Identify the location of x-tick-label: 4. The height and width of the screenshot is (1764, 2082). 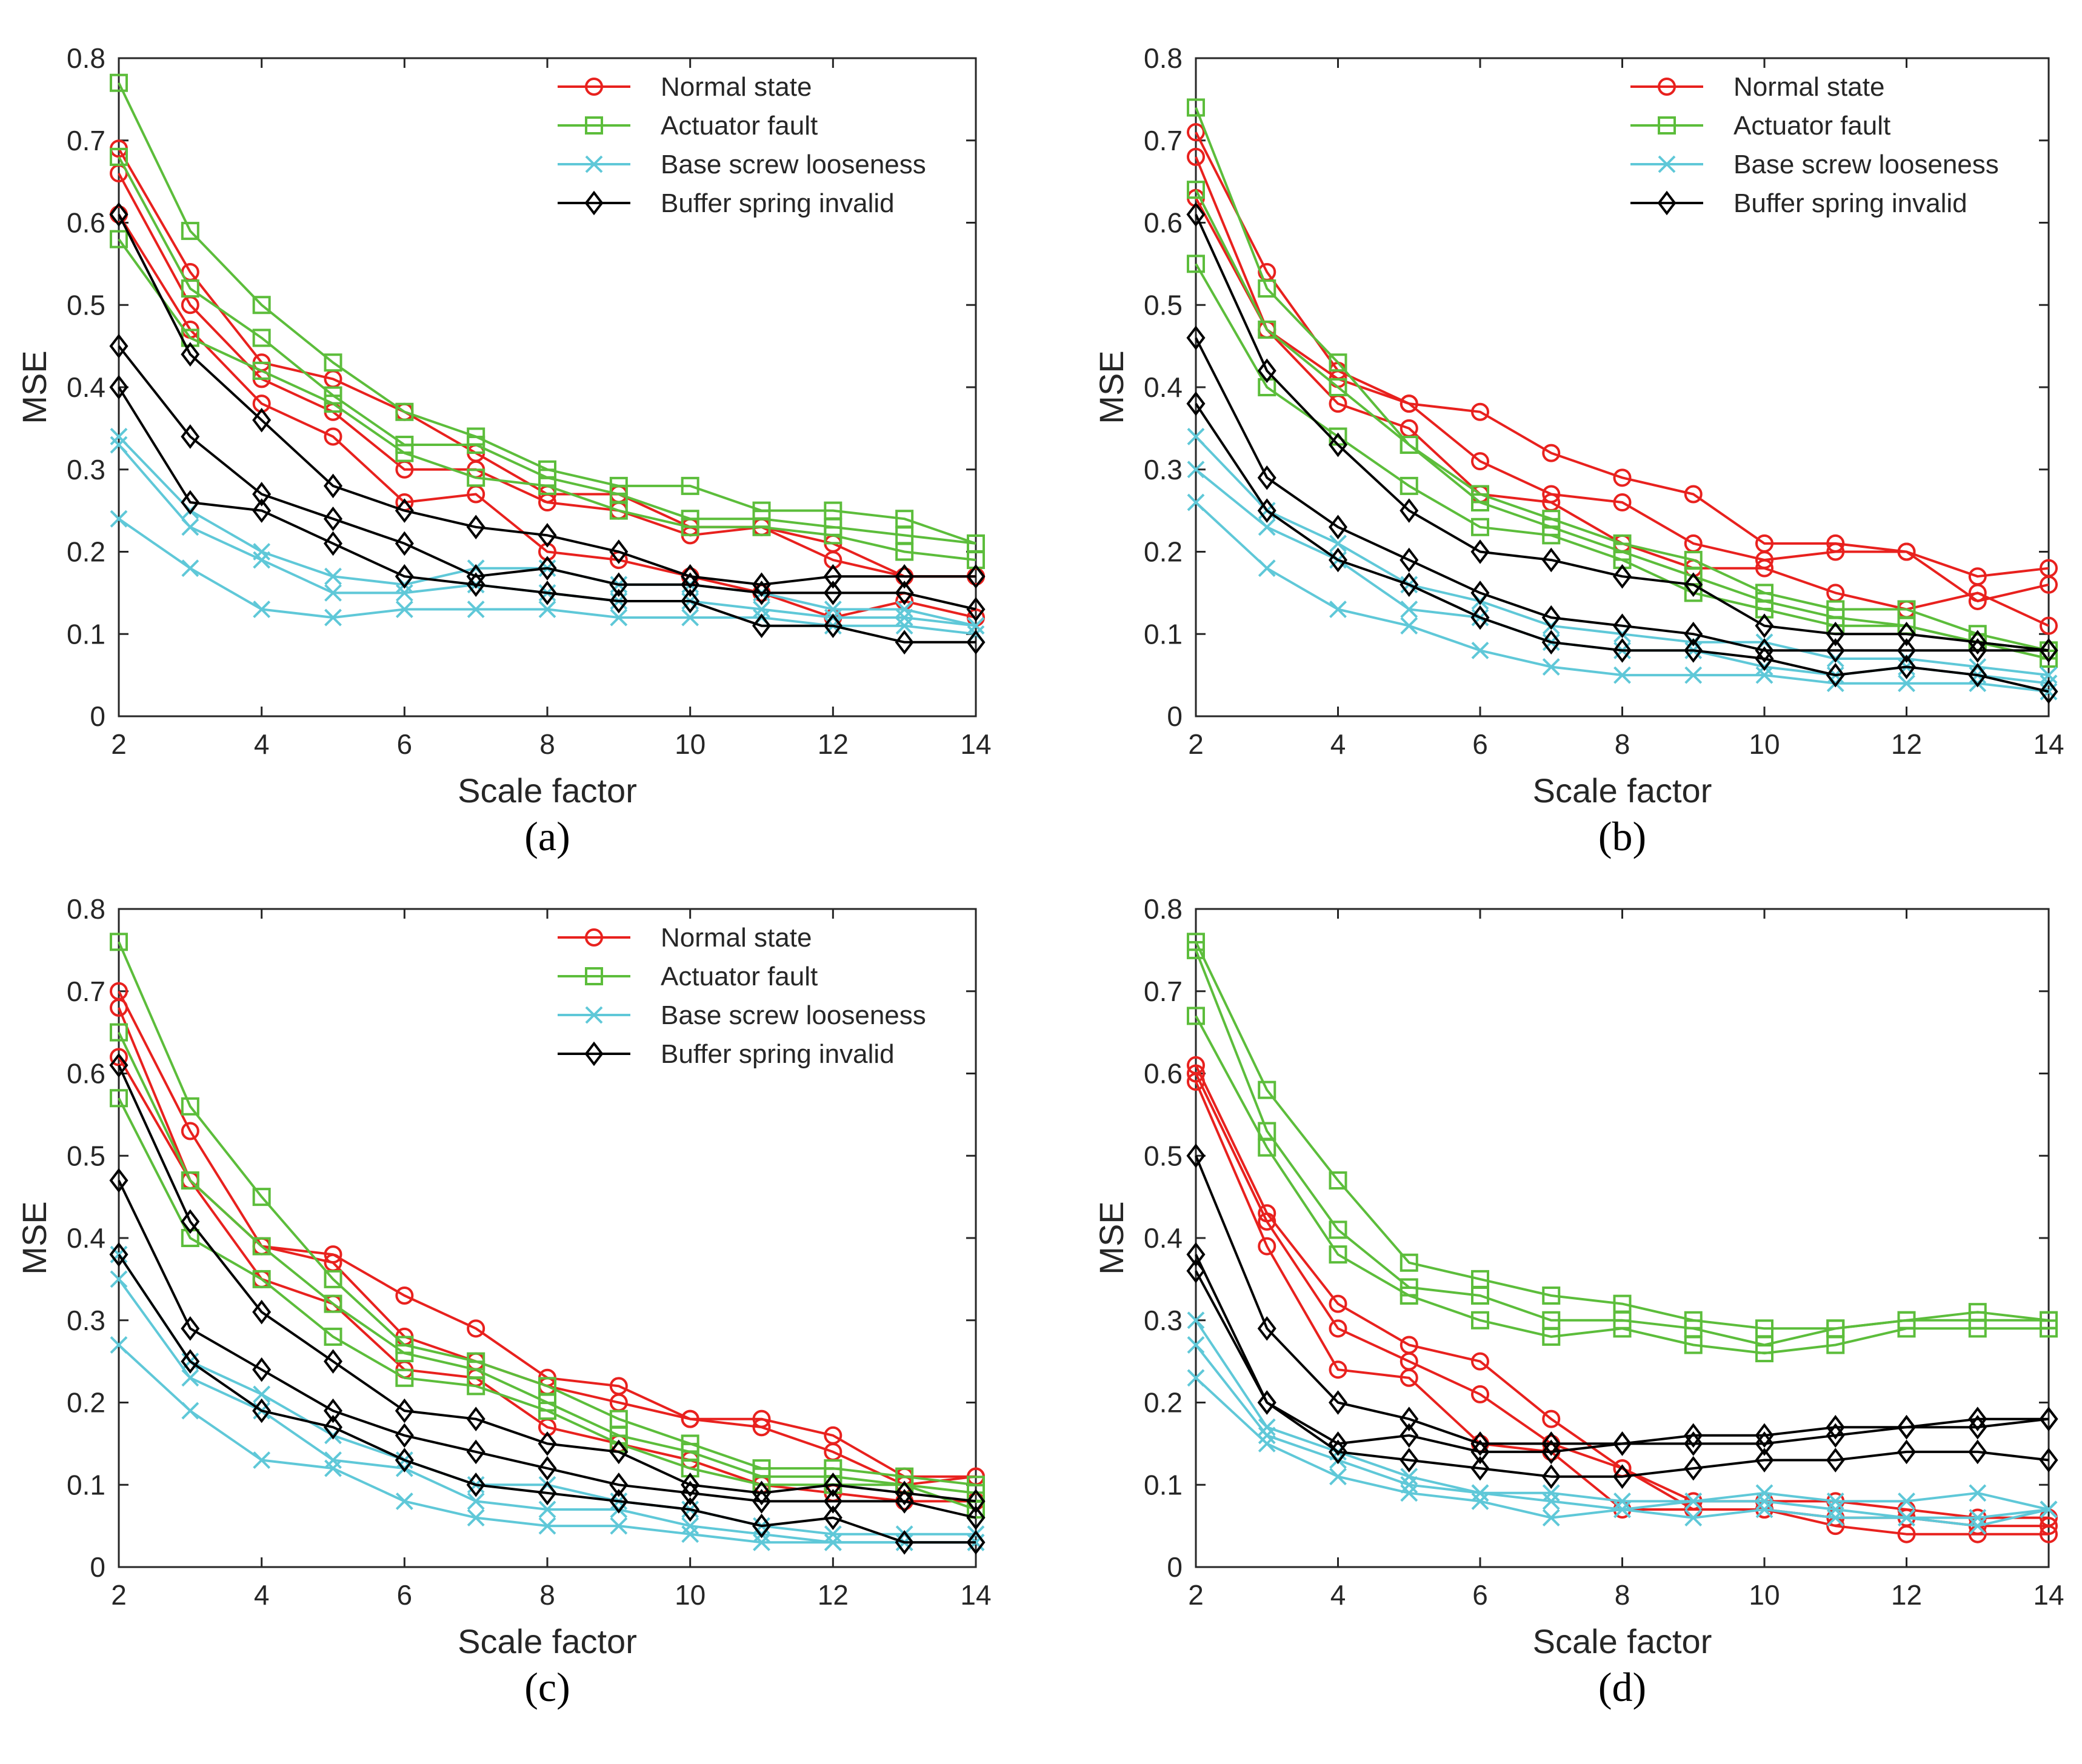
(262, 744).